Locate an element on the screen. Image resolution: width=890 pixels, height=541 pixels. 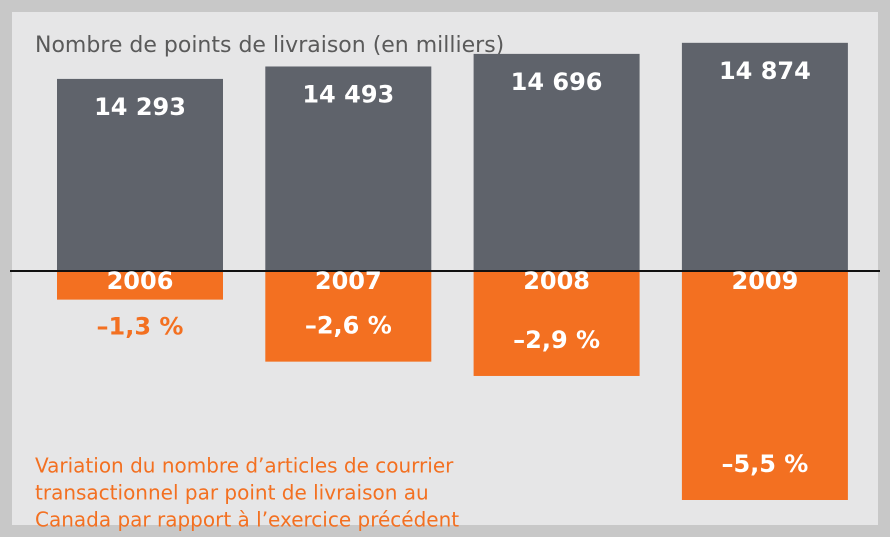
value-label: –2,9 % is located at coordinates (556, 340).